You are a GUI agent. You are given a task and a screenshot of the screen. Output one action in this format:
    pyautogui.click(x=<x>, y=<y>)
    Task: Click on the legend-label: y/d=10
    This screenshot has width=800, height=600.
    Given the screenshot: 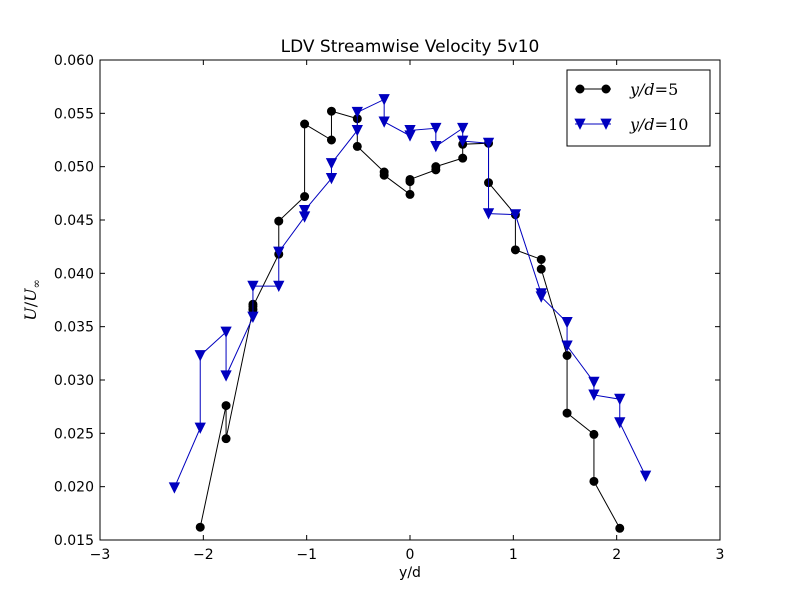 What is the action you would take?
    pyautogui.click(x=658, y=124)
    